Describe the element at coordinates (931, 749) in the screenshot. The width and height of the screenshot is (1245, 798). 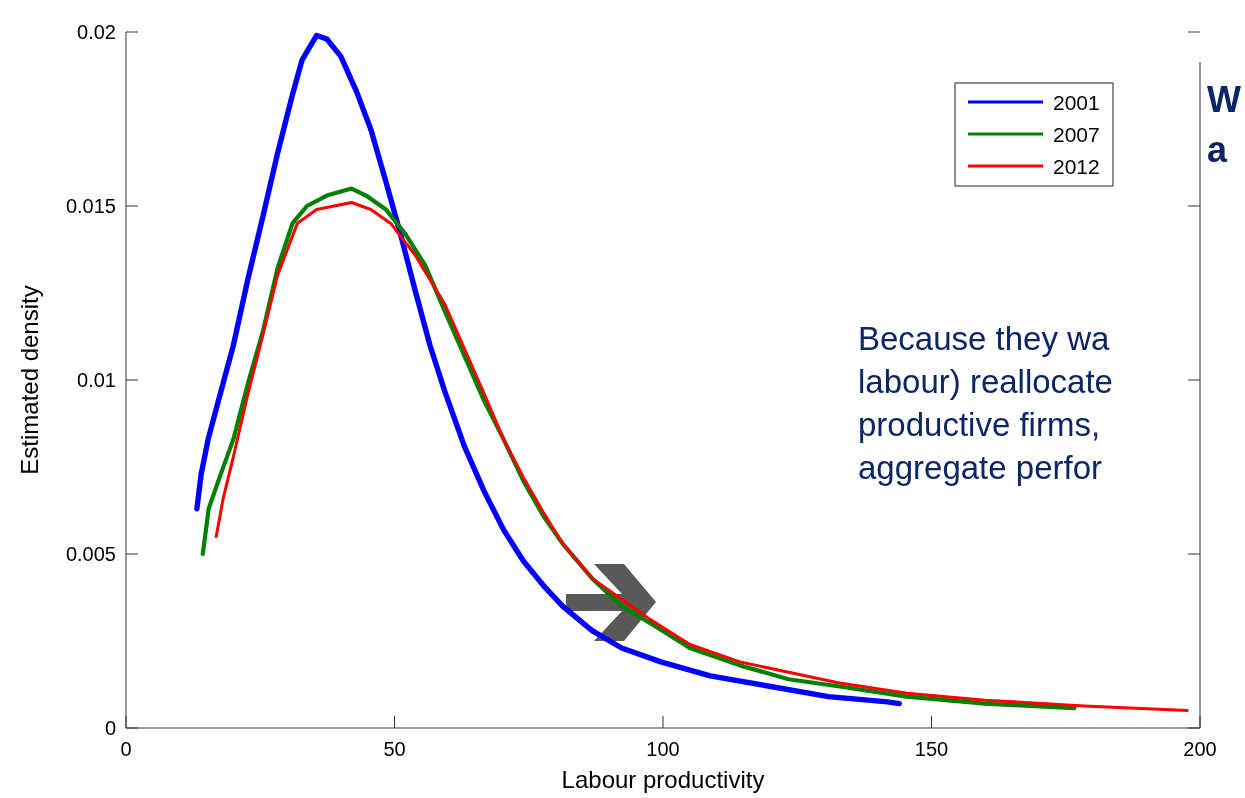
I see `x-tick-label: 150` at that location.